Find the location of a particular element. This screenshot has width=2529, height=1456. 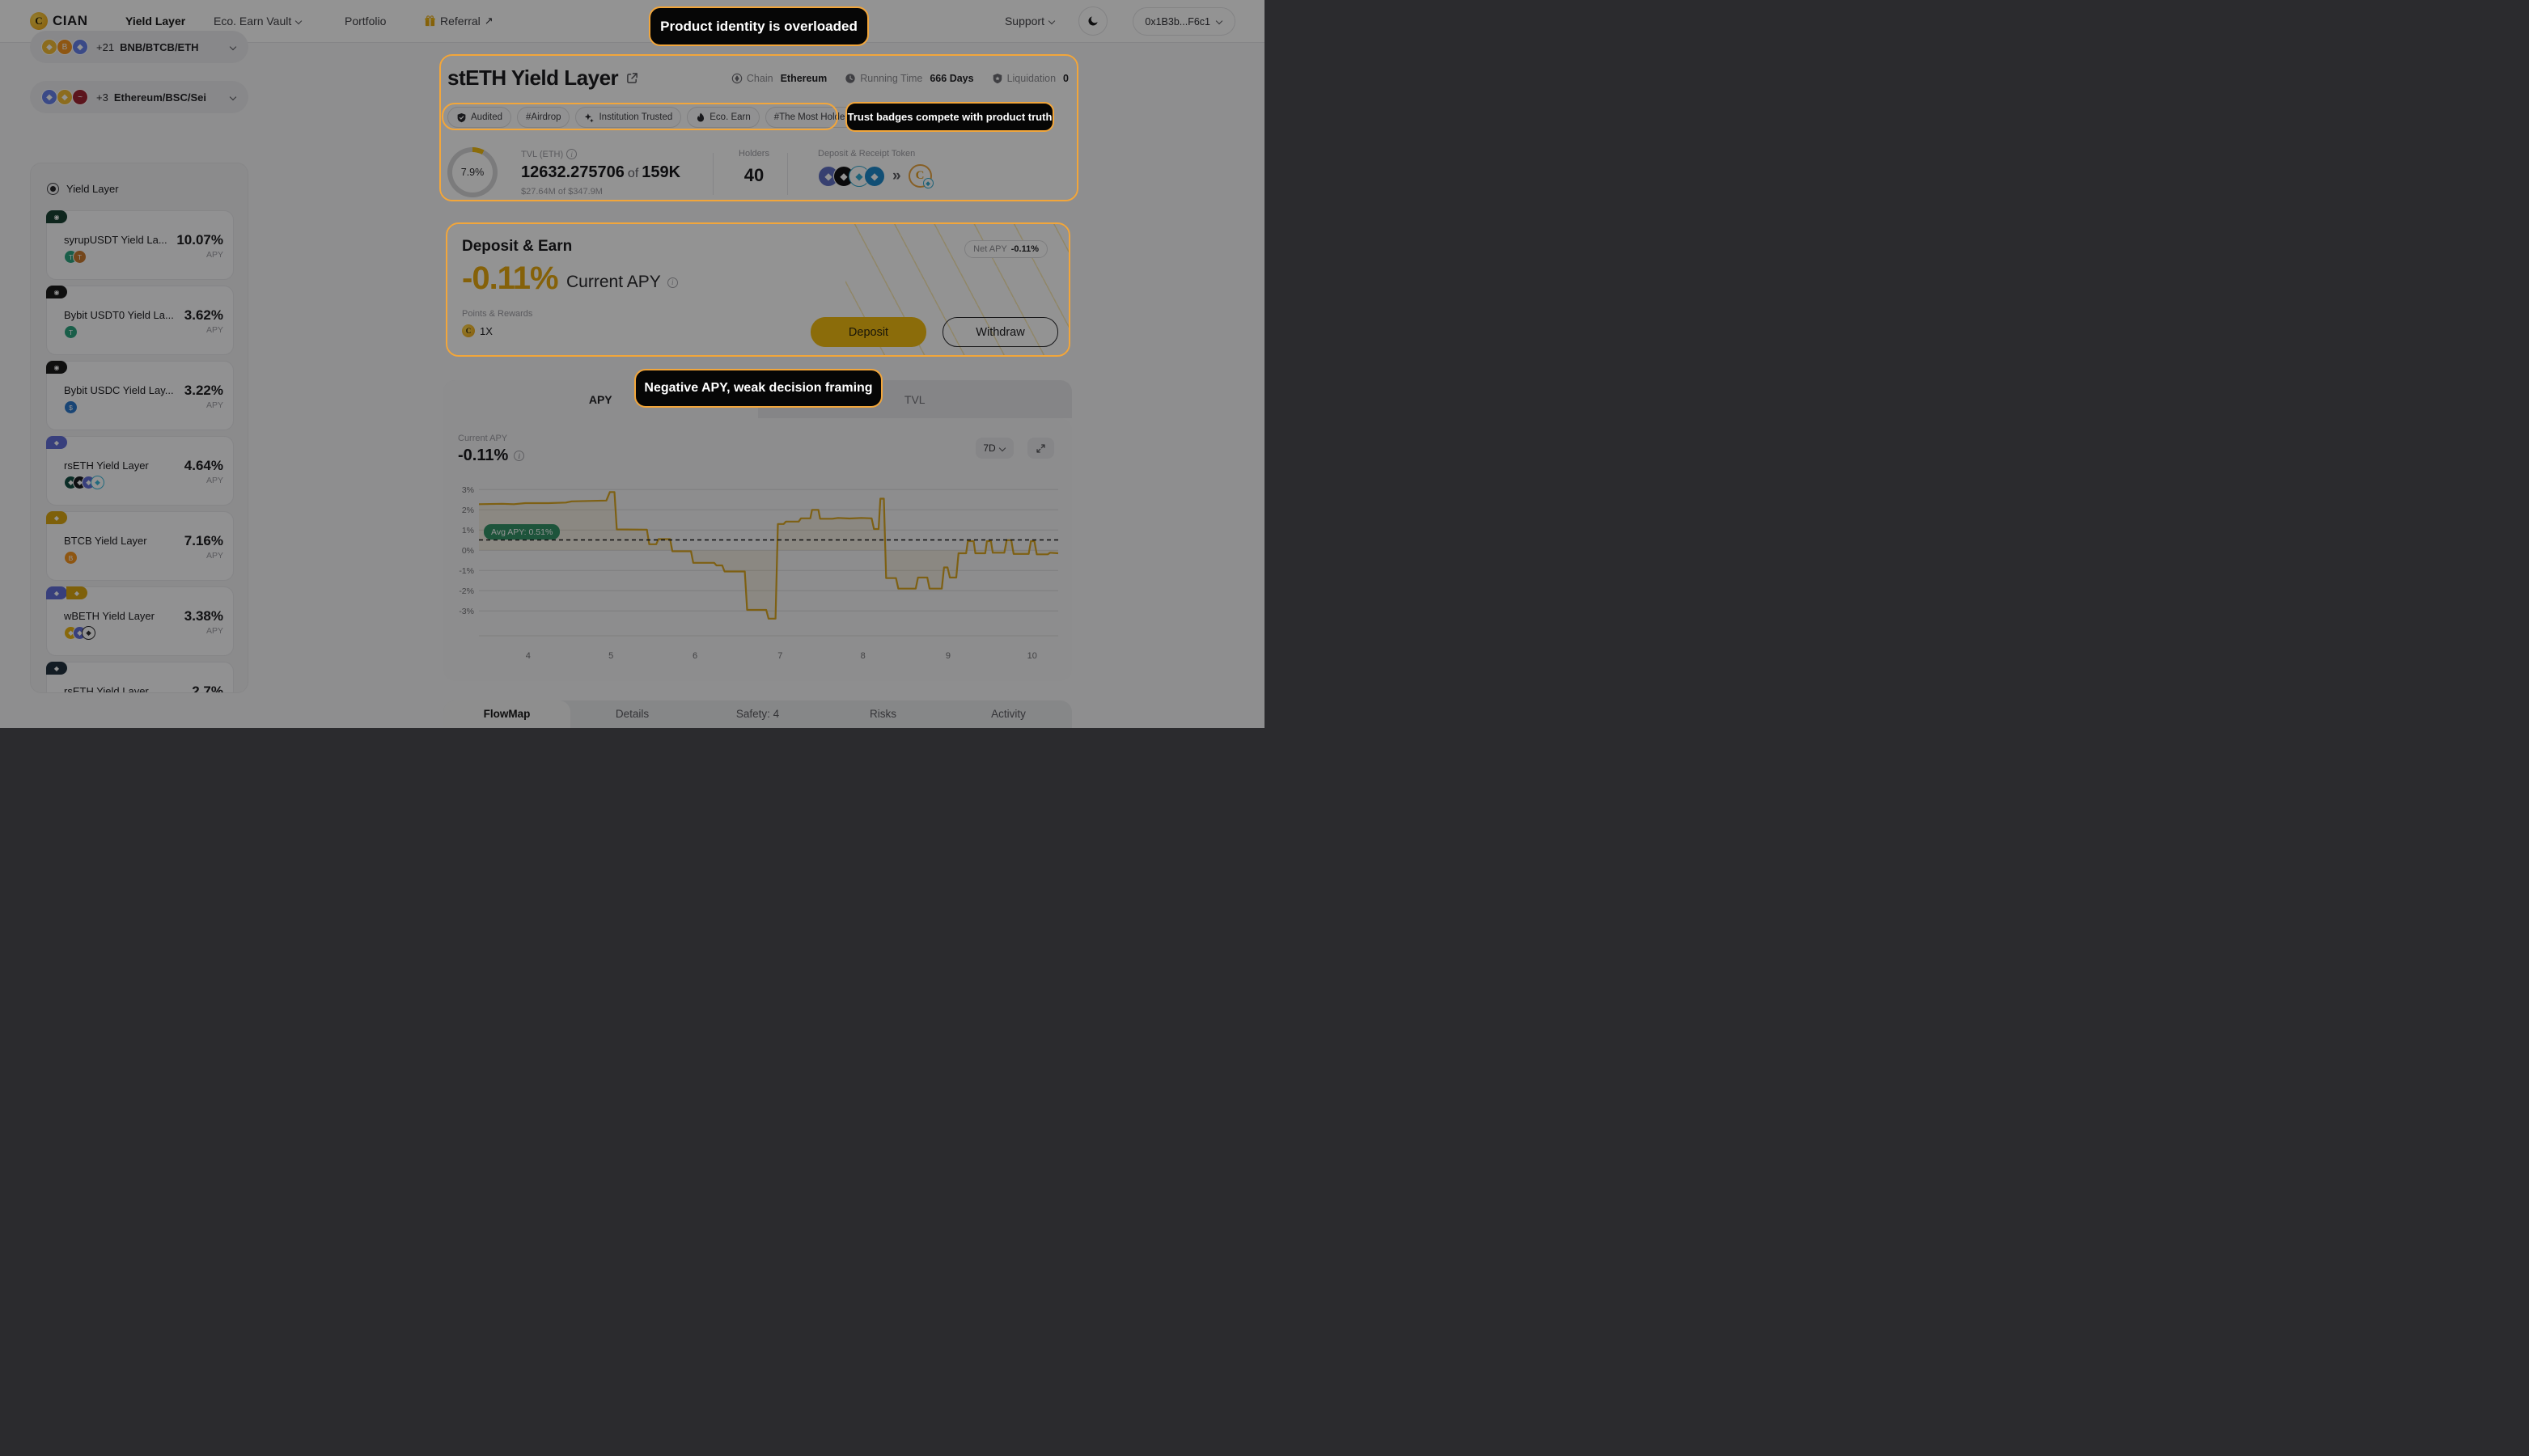

nav-eco-earn-vault: Eco. Earn Vault is located at coordinates (258, 21).